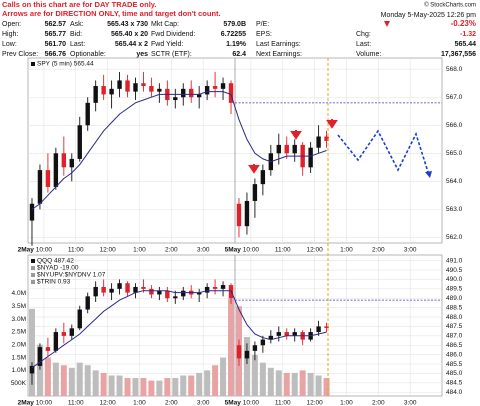 Image resolution: width=480 pixels, height=406 pixels. What do you see at coordinates (278, 44) in the screenshot?
I see `quote-label: Last Earnings:` at bounding box center [278, 44].